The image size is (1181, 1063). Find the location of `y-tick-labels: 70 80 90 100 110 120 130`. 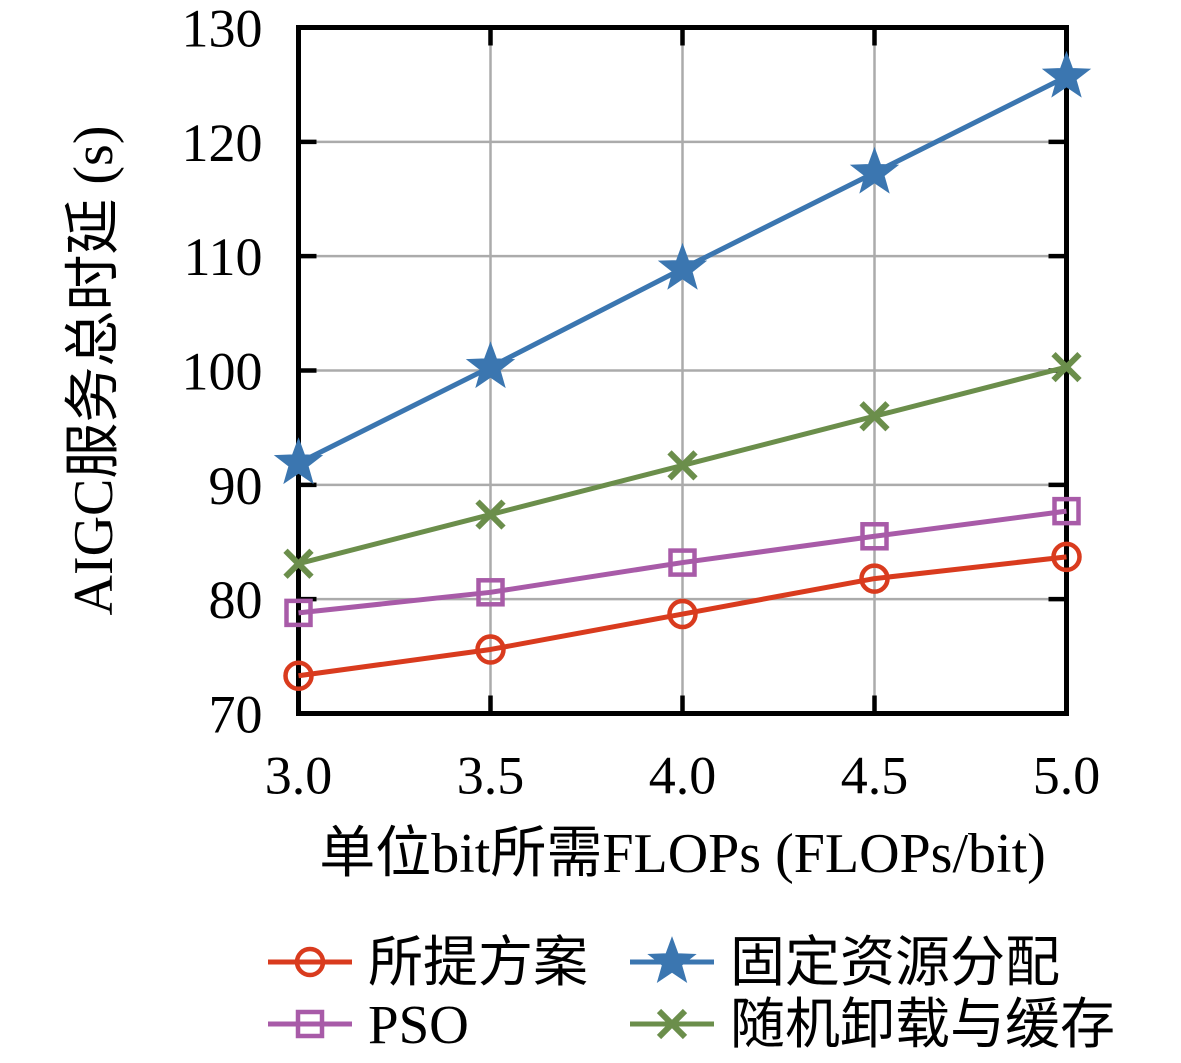

y-tick-labels: 70 80 90 100 110 120 130 is located at coordinates (222, 372).